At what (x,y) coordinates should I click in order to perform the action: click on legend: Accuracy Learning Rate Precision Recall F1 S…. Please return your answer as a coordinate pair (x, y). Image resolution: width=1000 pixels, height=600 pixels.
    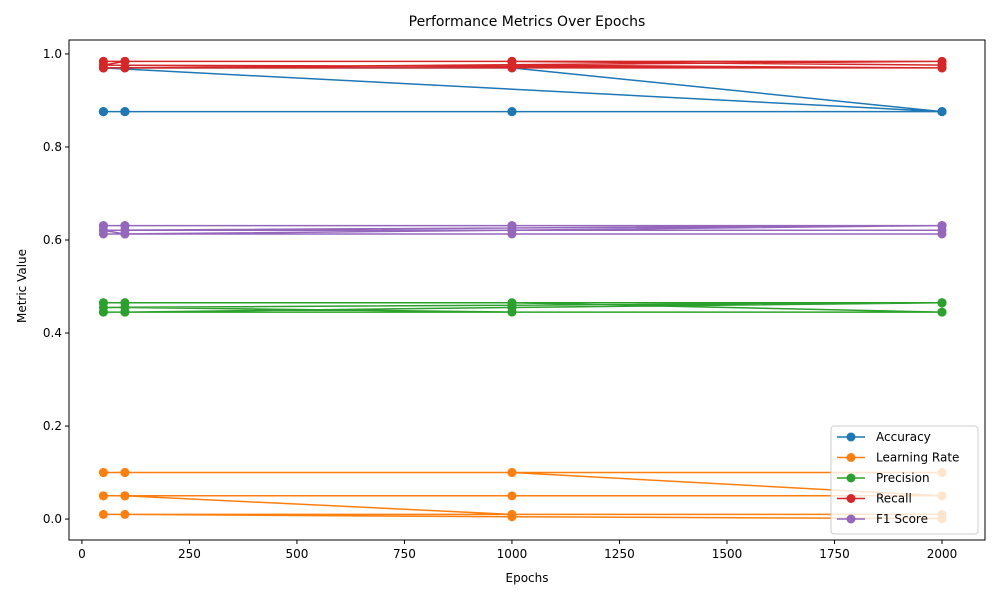
    Looking at the image, I should click on (904, 480).